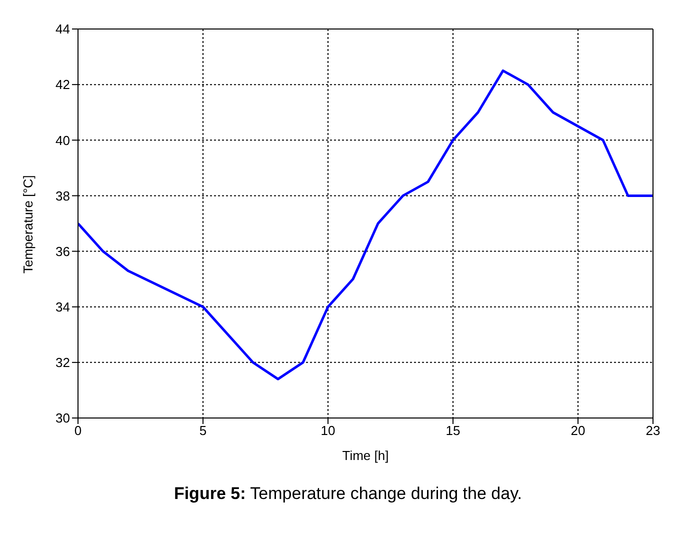  I want to click on x-axis-title: Time [h], so click(365, 455).